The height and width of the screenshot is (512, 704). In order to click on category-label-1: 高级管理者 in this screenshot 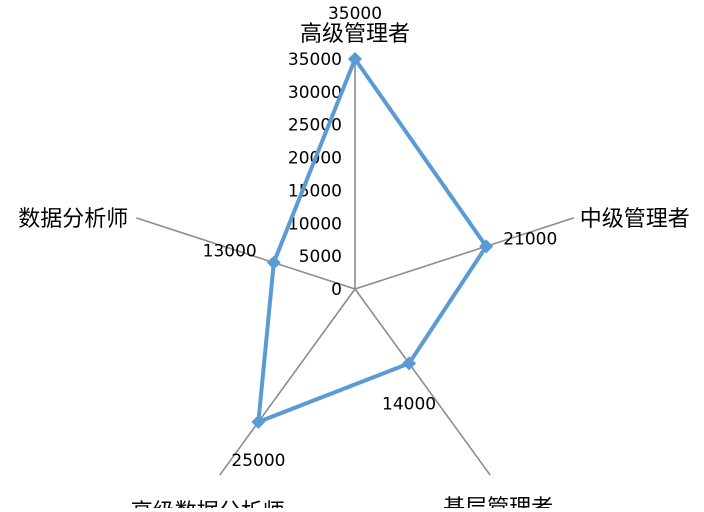, I will do `click(355, 34)`.